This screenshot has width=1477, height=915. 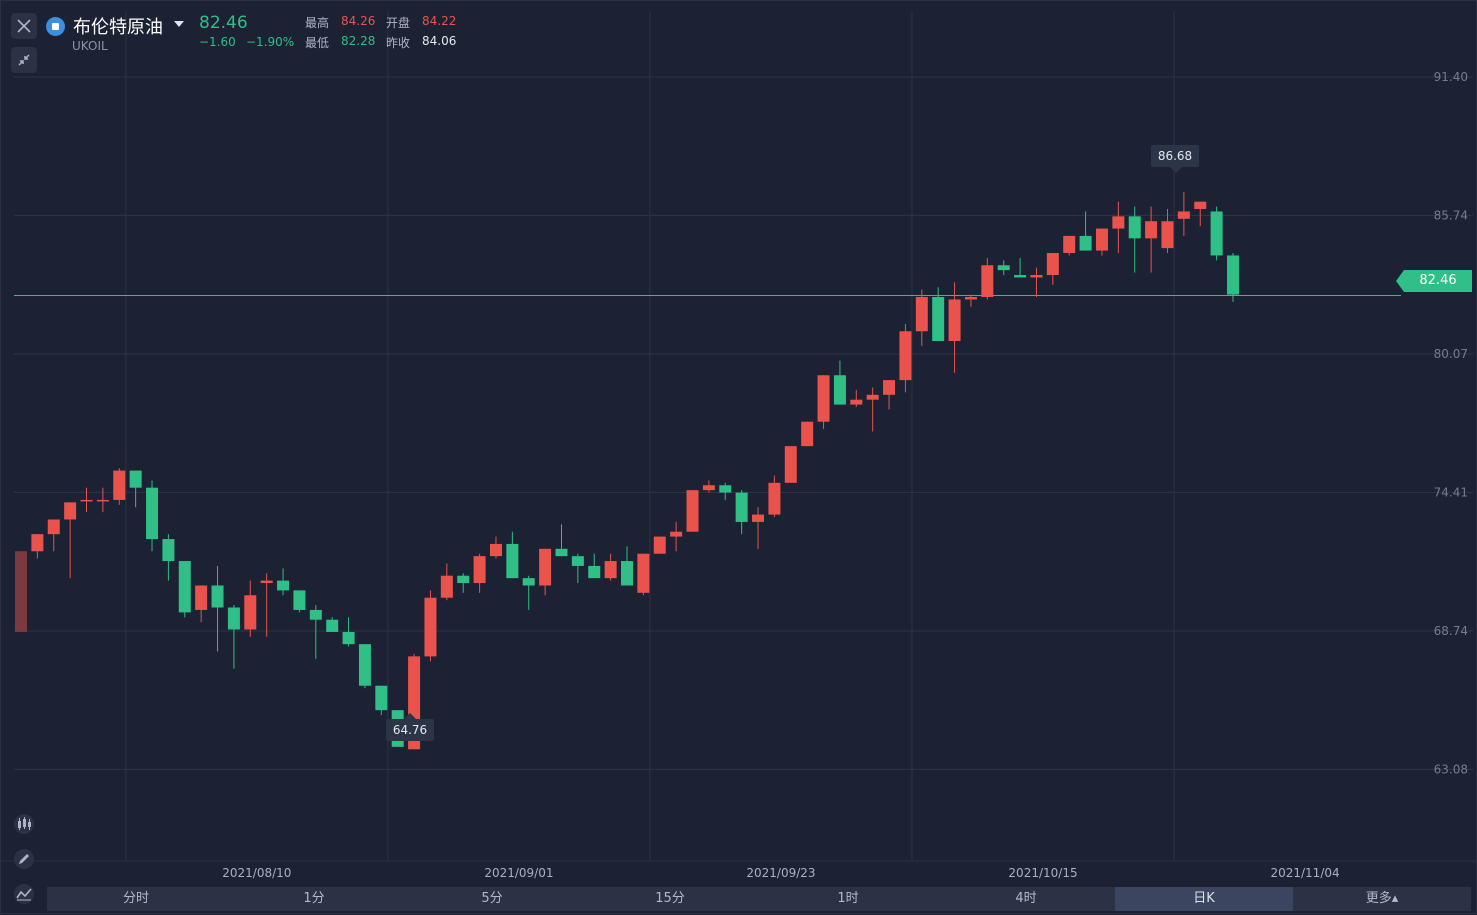 I want to click on max-price-callout: 86.68, so click(x=1175, y=156).